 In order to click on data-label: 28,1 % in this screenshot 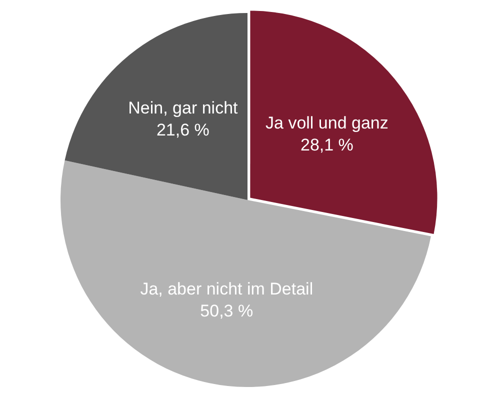, I will do `click(327, 144)`.